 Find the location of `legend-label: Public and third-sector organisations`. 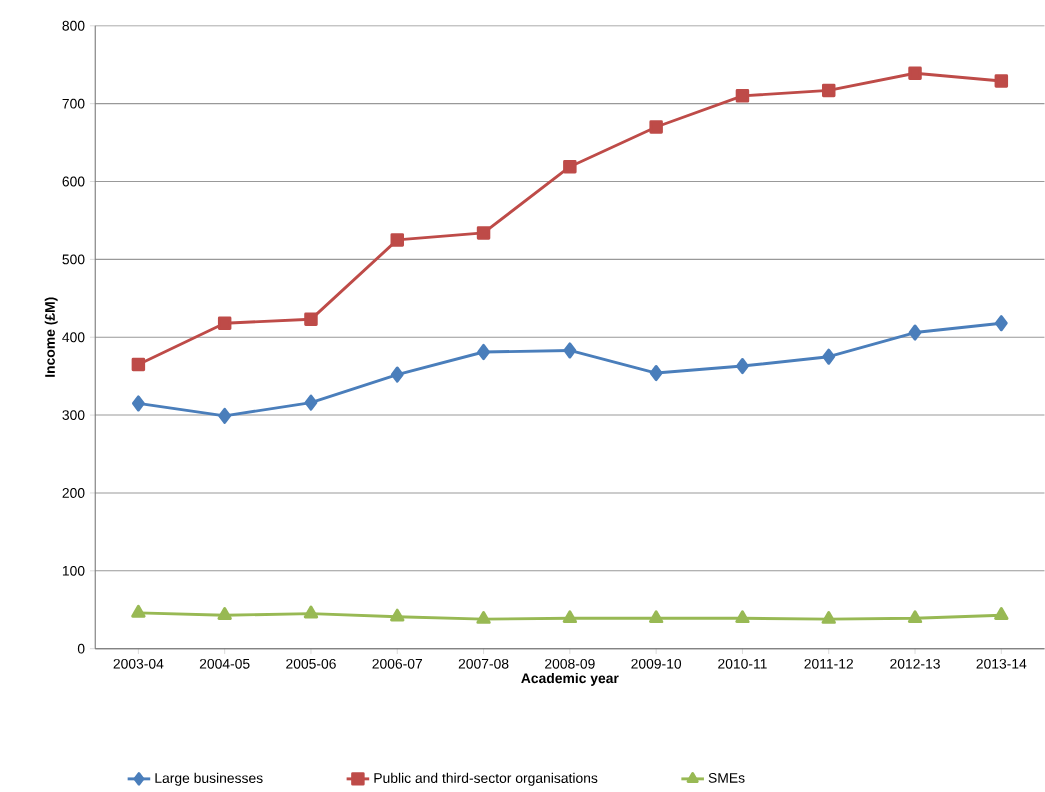

legend-label: Public and third-sector organisations is located at coordinates (486, 779).